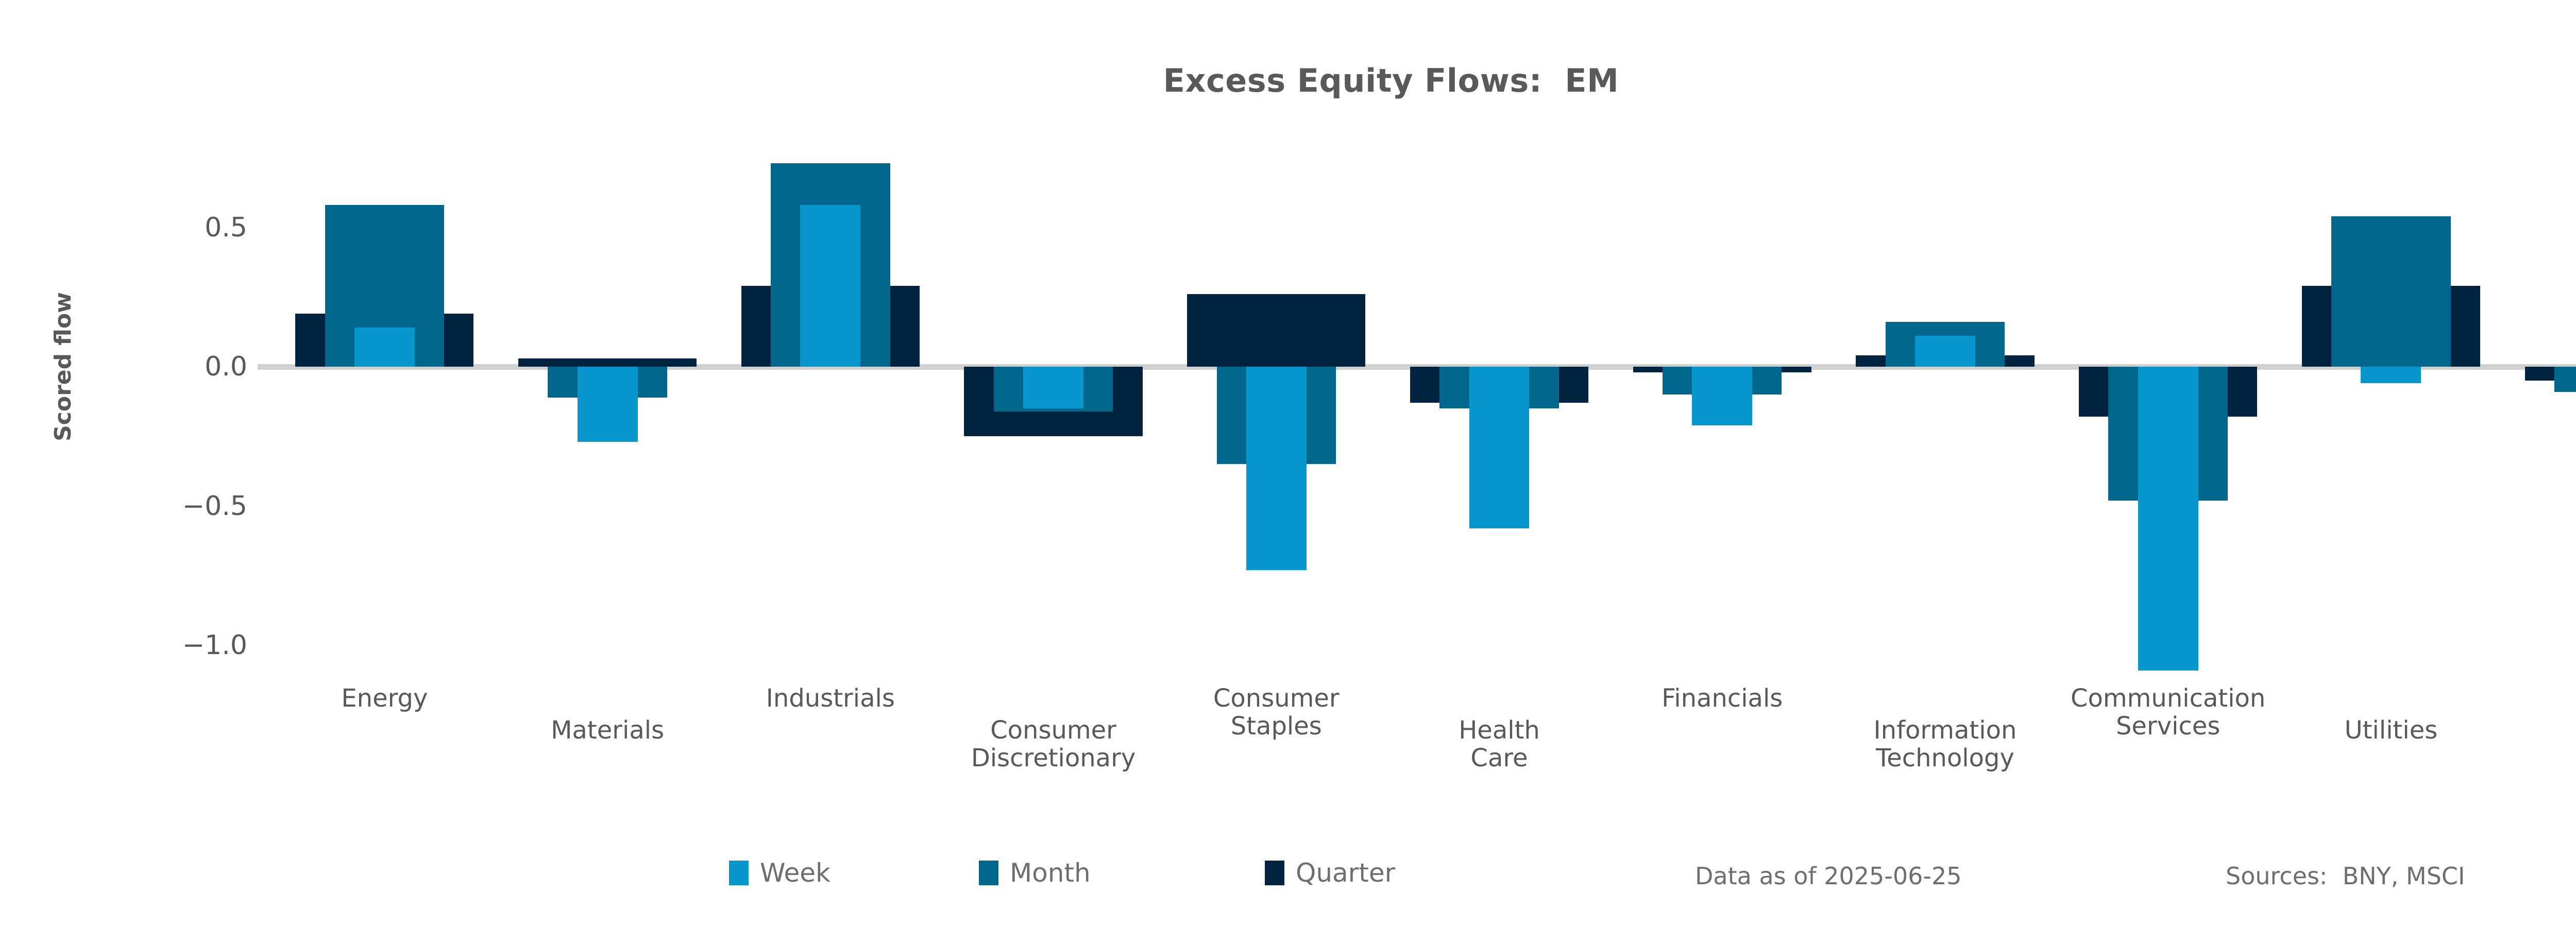  What do you see at coordinates (226, 228) in the screenshot?
I see `y-axis-tick-label: 0.5` at bounding box center [226, 228].